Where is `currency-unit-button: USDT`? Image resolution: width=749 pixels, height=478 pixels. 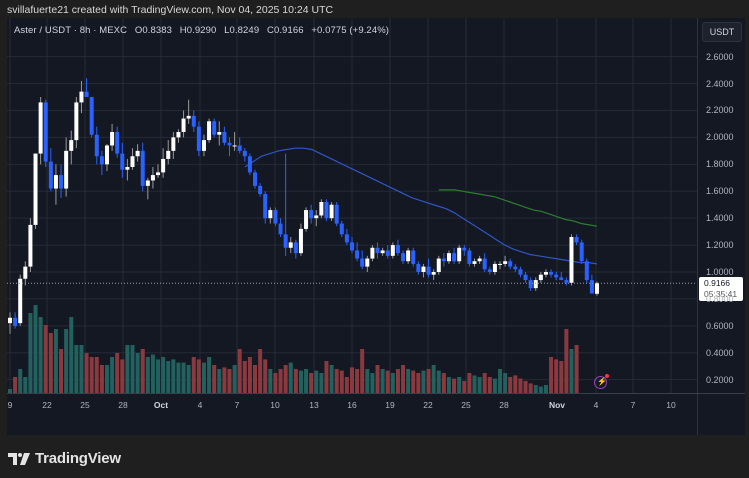
currency-unit-button: USDT is located at coordinates (722, 32).